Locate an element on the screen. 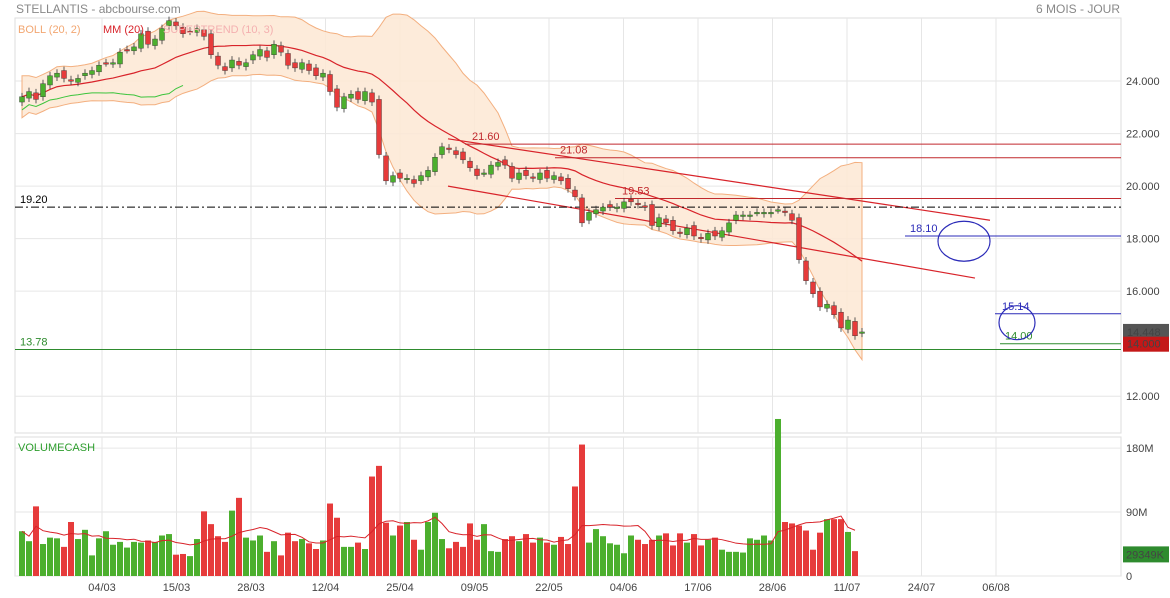 The height and width of the screenshot is (598, 1170). y-tick-label: 20.000 is located at coordinates (1143, 187).